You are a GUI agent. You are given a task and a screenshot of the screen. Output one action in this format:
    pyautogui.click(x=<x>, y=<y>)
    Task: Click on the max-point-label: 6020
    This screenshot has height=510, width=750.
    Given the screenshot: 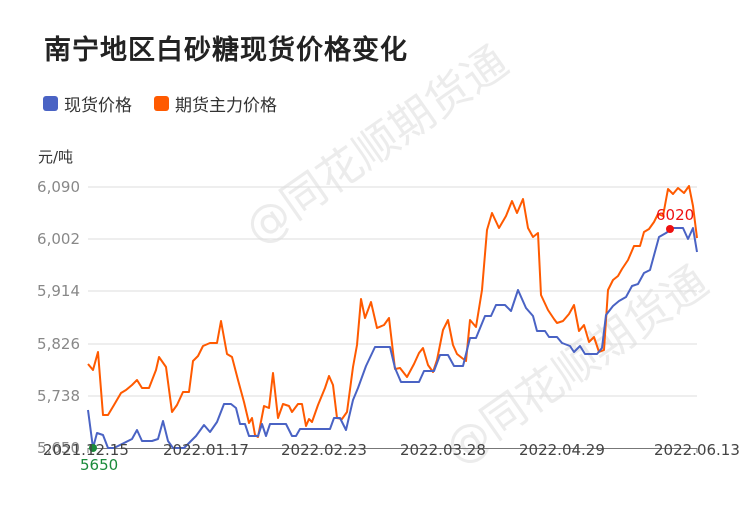 What is the action you would take?
    pyautogui.click(x=675, y=215)
    